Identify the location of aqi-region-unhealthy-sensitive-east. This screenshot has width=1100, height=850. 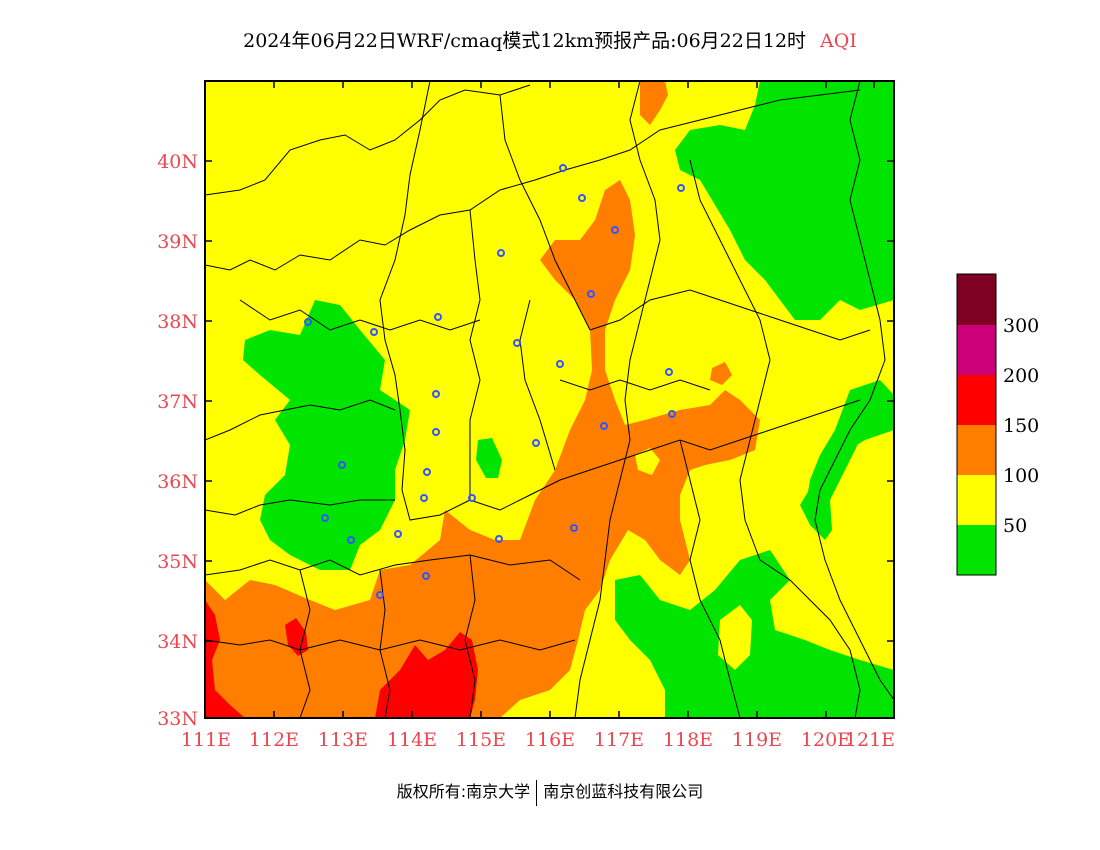
(721, 373).